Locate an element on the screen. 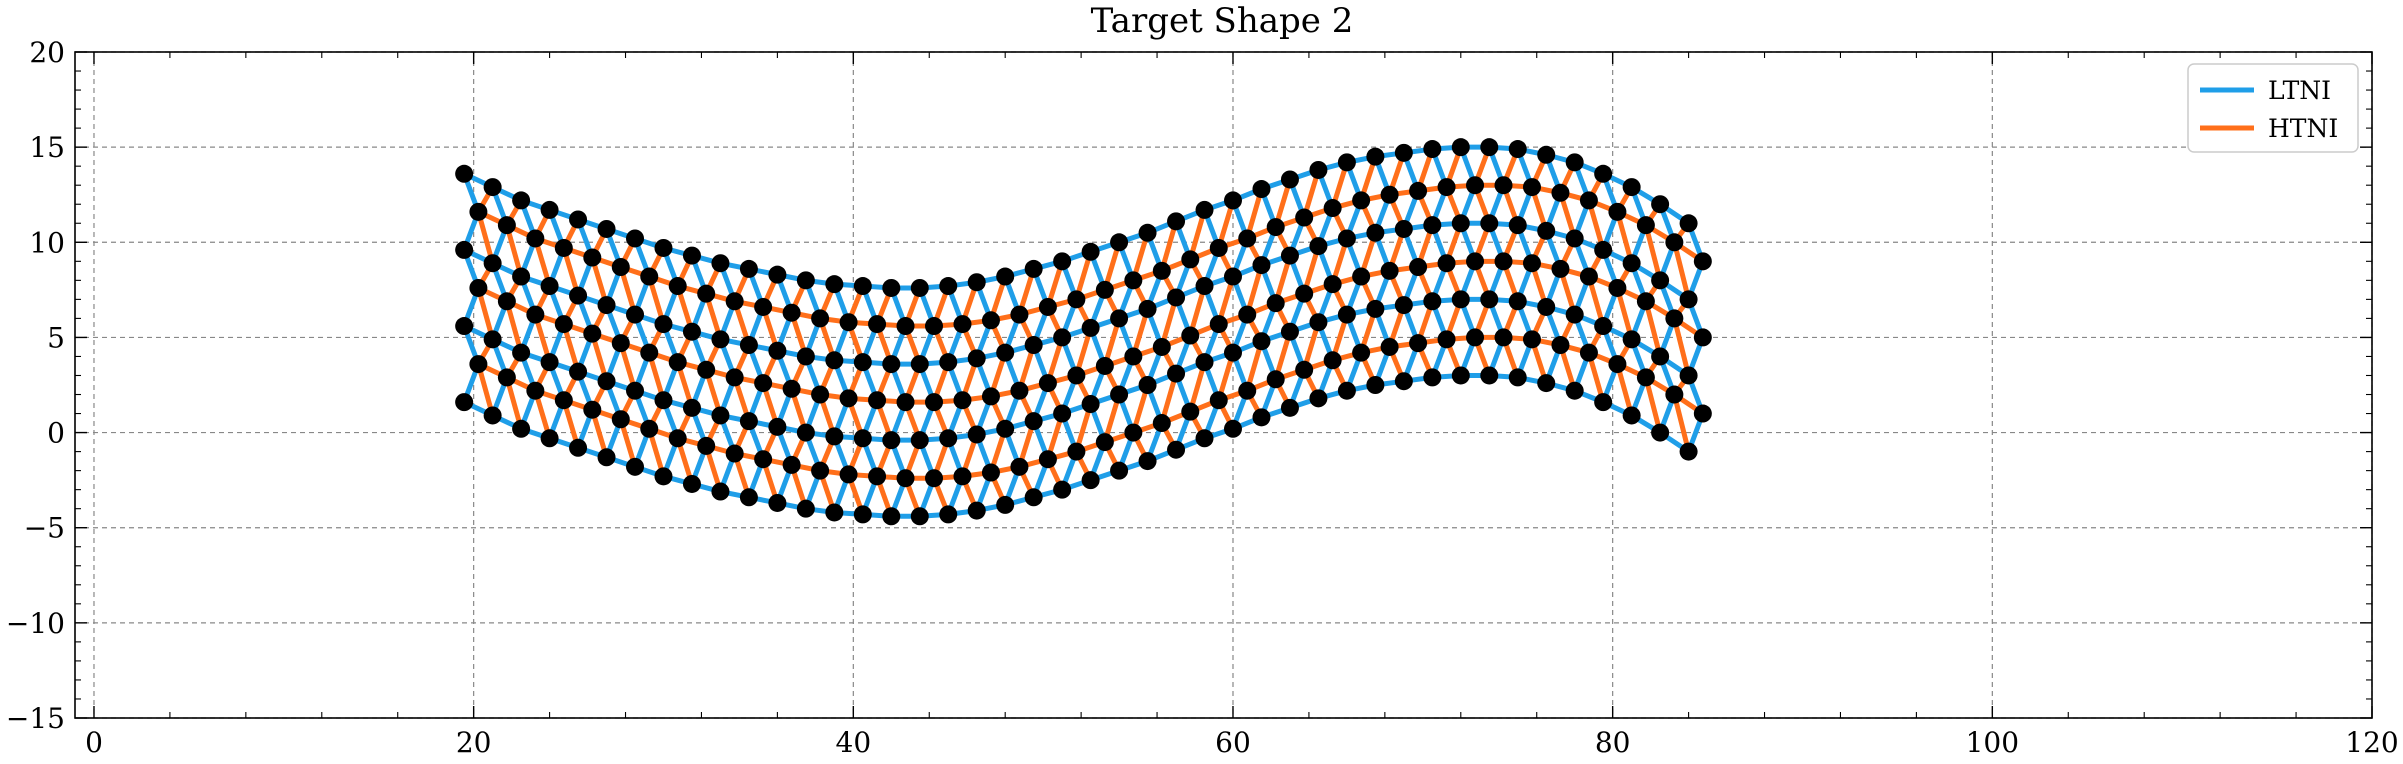  legend-label: HTNI is located at coordinates (2303, 128).